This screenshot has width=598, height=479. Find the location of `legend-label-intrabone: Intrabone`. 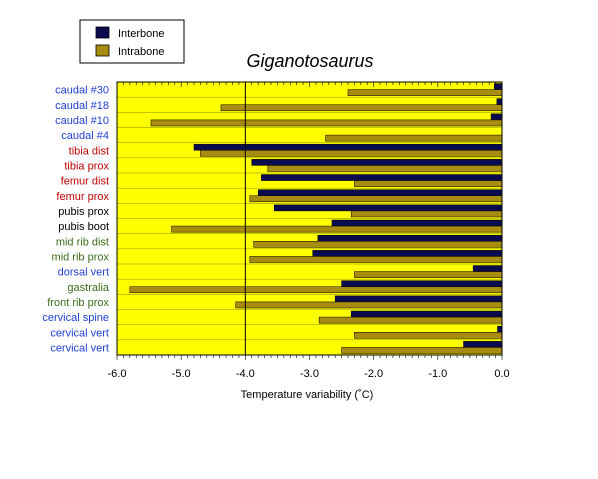

legend-label-intrabone: Intrabone is located at coordinates (141, 52).